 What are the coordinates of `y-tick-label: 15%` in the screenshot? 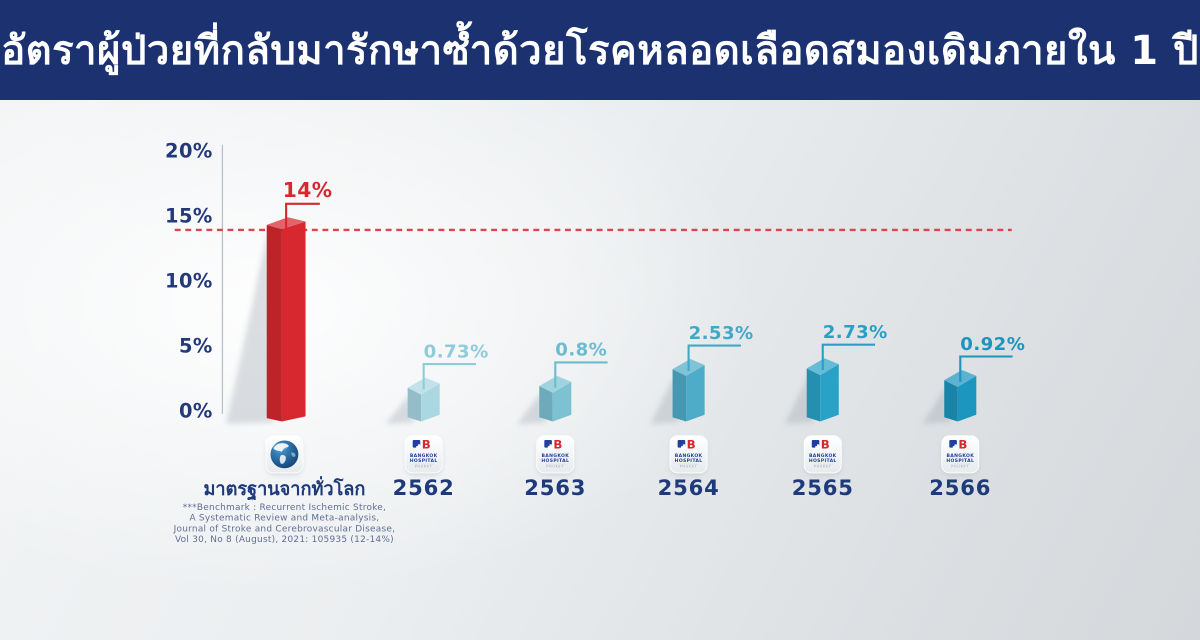 It's located at (189, 215).